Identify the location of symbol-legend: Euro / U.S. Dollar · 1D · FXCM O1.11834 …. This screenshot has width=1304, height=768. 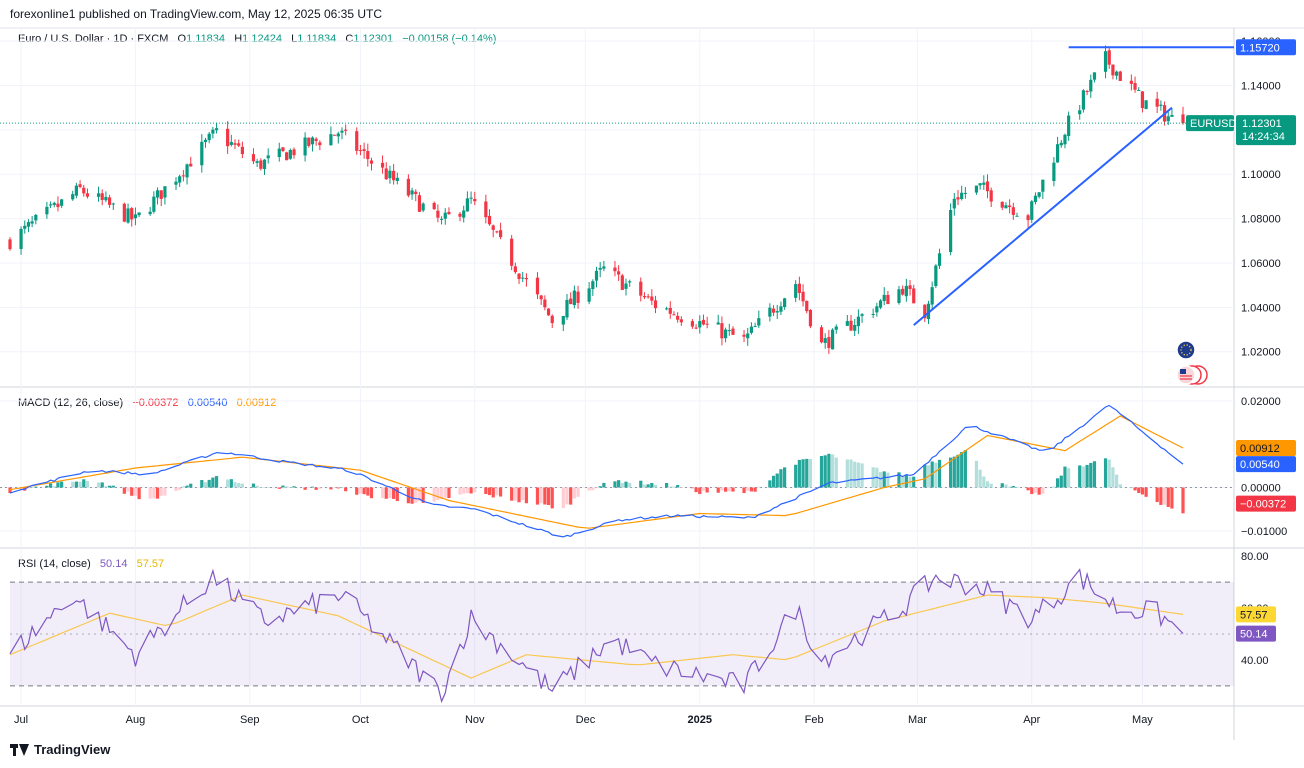
(257, 39).